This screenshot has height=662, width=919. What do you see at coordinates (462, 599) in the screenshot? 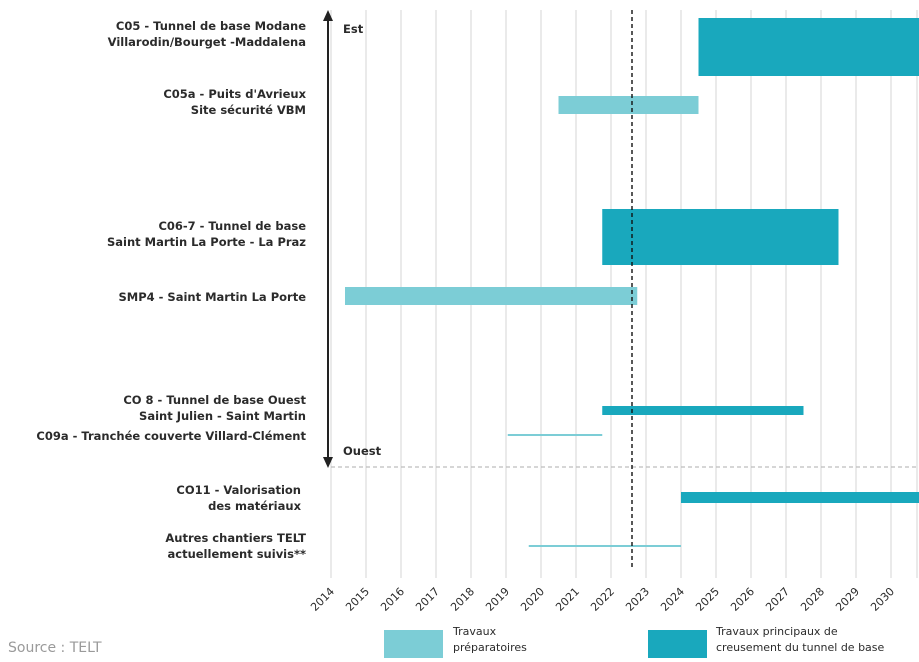
I see `x-tick-label: 2018` at bounding box center [462, 599].